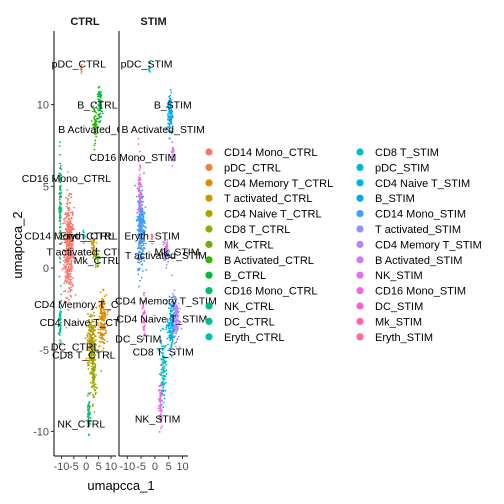 The height and width of the screenshot is (504, 504). Describe the element at coordinates (86, 467) in the screenshot. I see `x-tick-label: 0` at that location.